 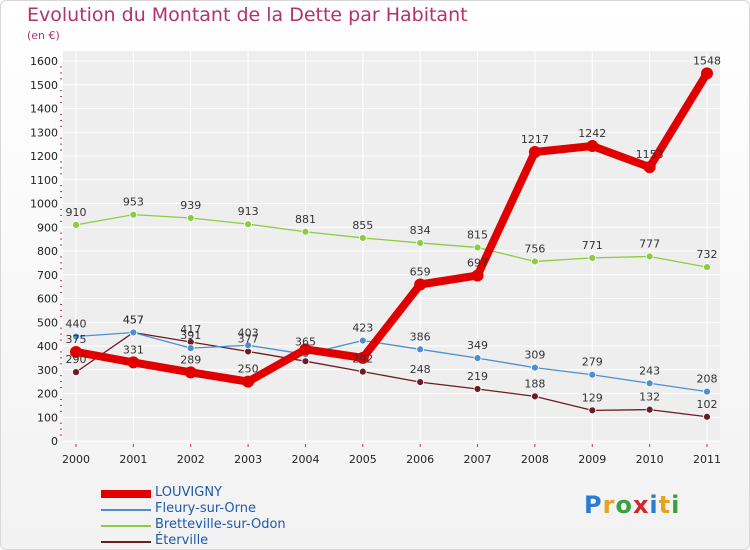 I want to click on data-label: 953, so click(x=133, y=202).